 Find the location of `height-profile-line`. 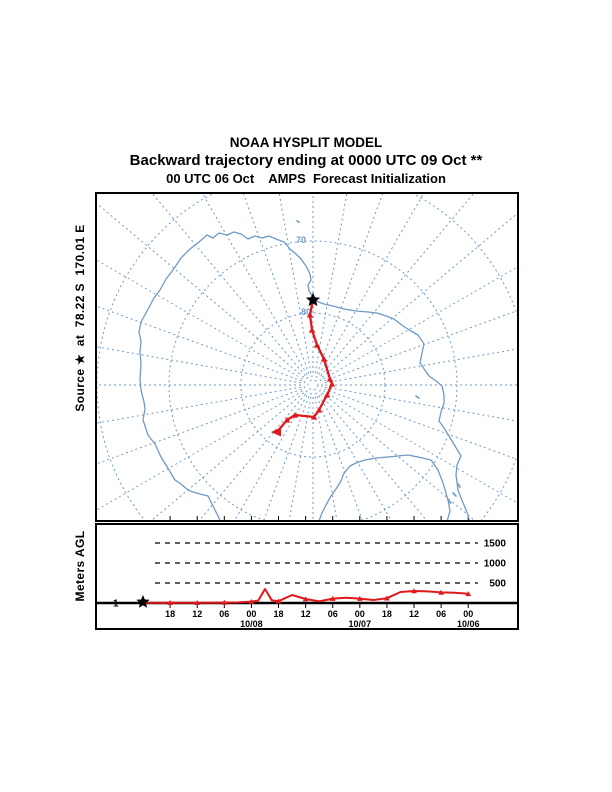

height-profile-line is located at coordinates (305, 596).